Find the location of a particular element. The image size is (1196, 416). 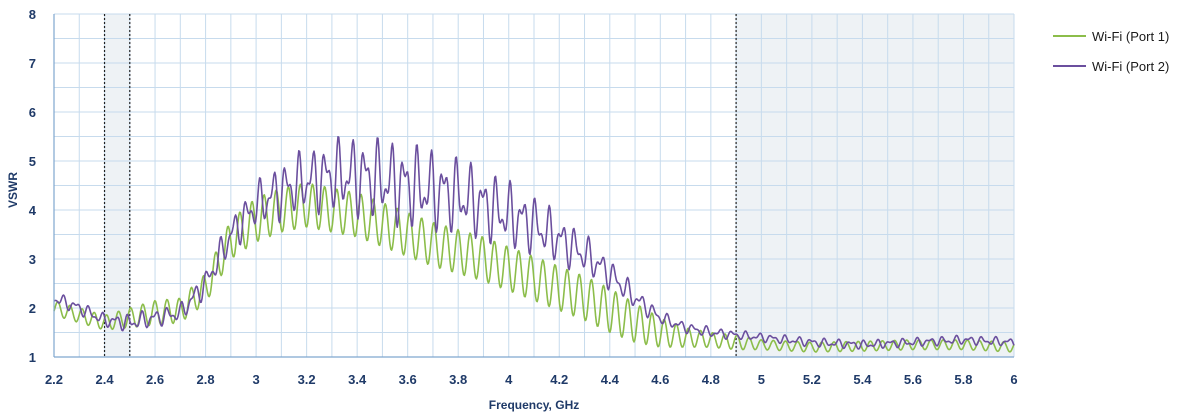

y-tick-label: 2 is located at coordinates (32, 308).